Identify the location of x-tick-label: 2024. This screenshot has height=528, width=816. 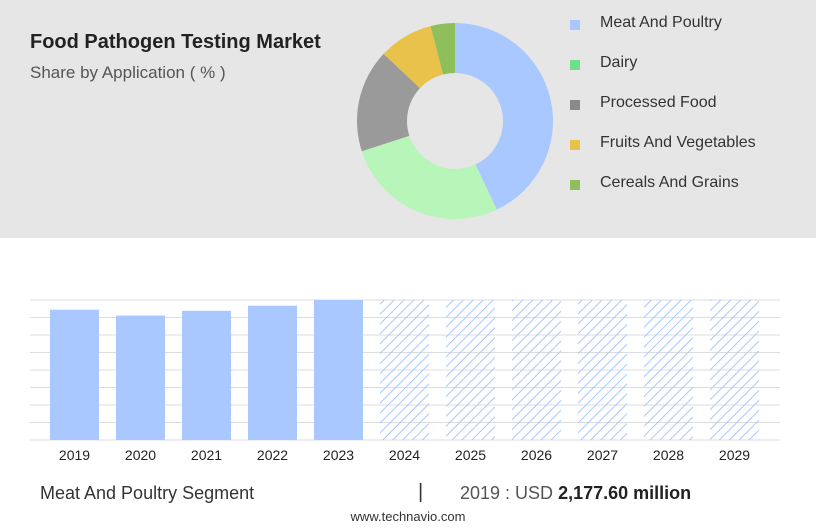
(404, 455).